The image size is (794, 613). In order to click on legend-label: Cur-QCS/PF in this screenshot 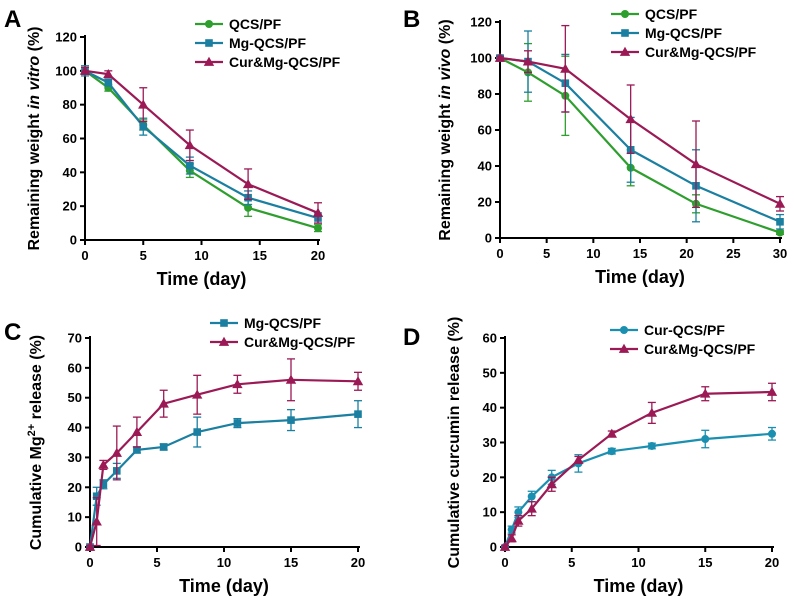, I will do `click(684, 330)`.